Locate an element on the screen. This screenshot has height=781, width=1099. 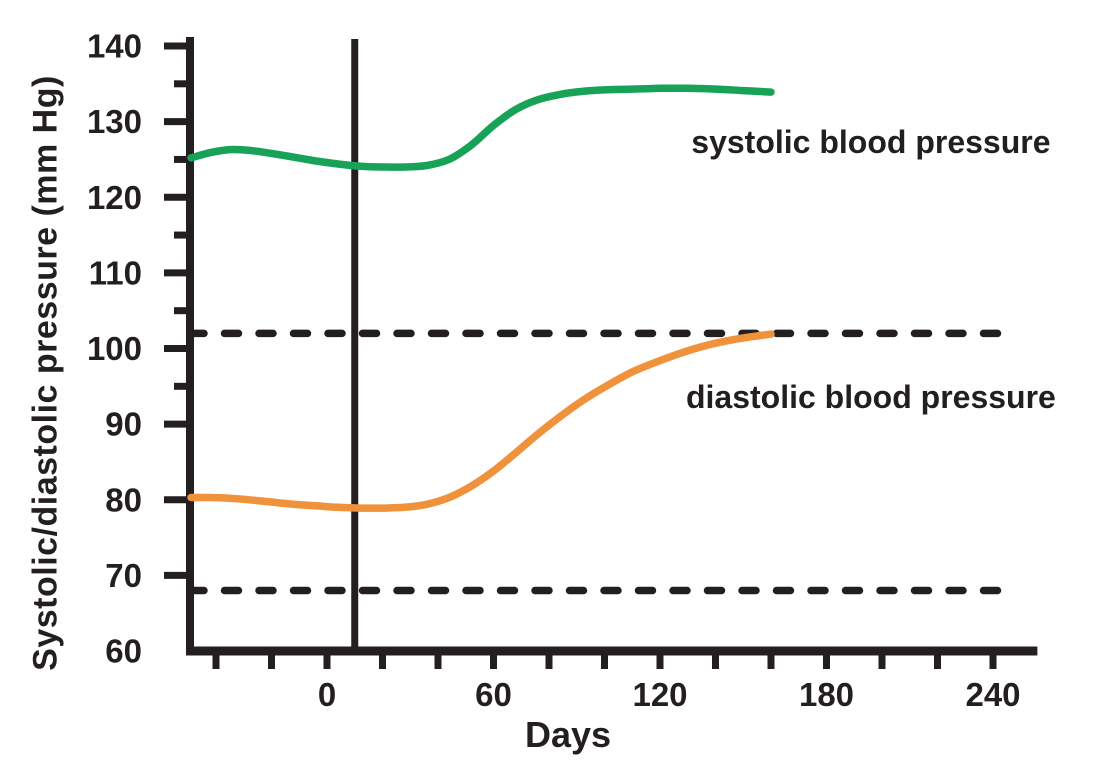
x-tick-label-0: 0 is located at coordinates (327, 694).